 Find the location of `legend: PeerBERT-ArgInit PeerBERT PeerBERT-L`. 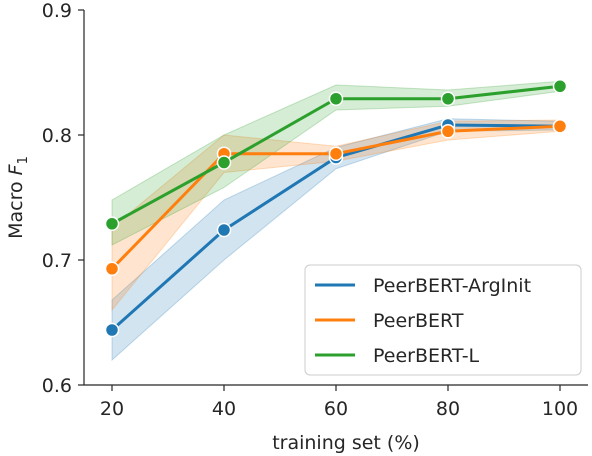

legend: PeerBERT-ArgInit PeerBERT PeerBERT-L is located at coordinates (443, 320).